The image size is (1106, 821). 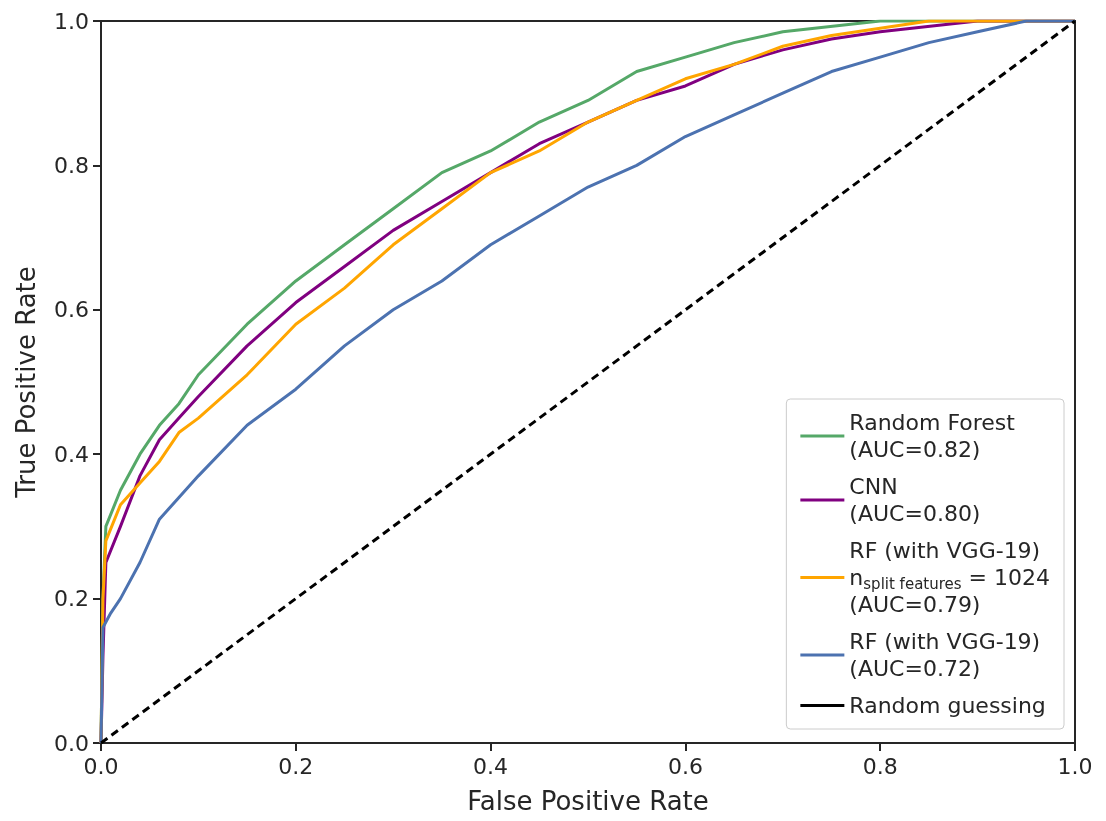 I want to click on x-tick-label: 0.0, so click(x=101, y=766).